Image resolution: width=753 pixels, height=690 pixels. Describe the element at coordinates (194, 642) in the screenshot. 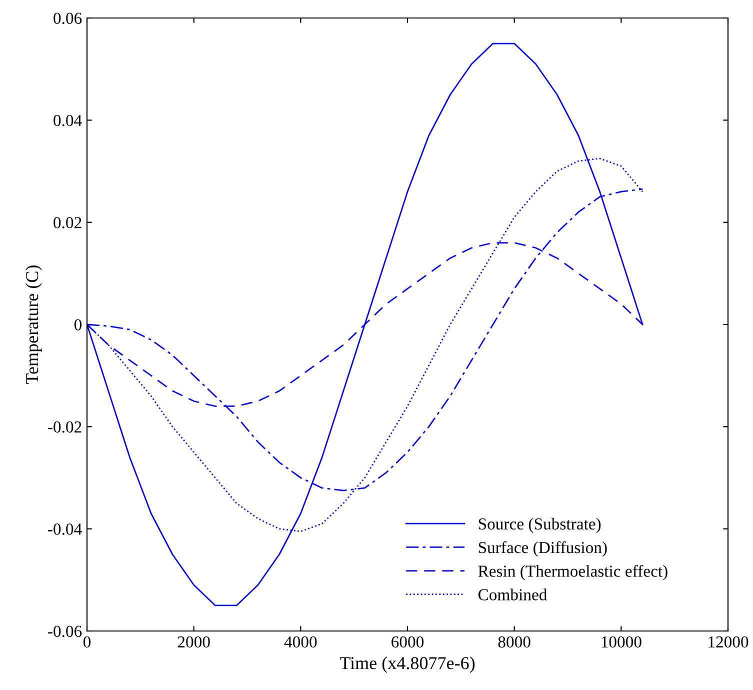

I see `x-tick-label: 2000` at that location.